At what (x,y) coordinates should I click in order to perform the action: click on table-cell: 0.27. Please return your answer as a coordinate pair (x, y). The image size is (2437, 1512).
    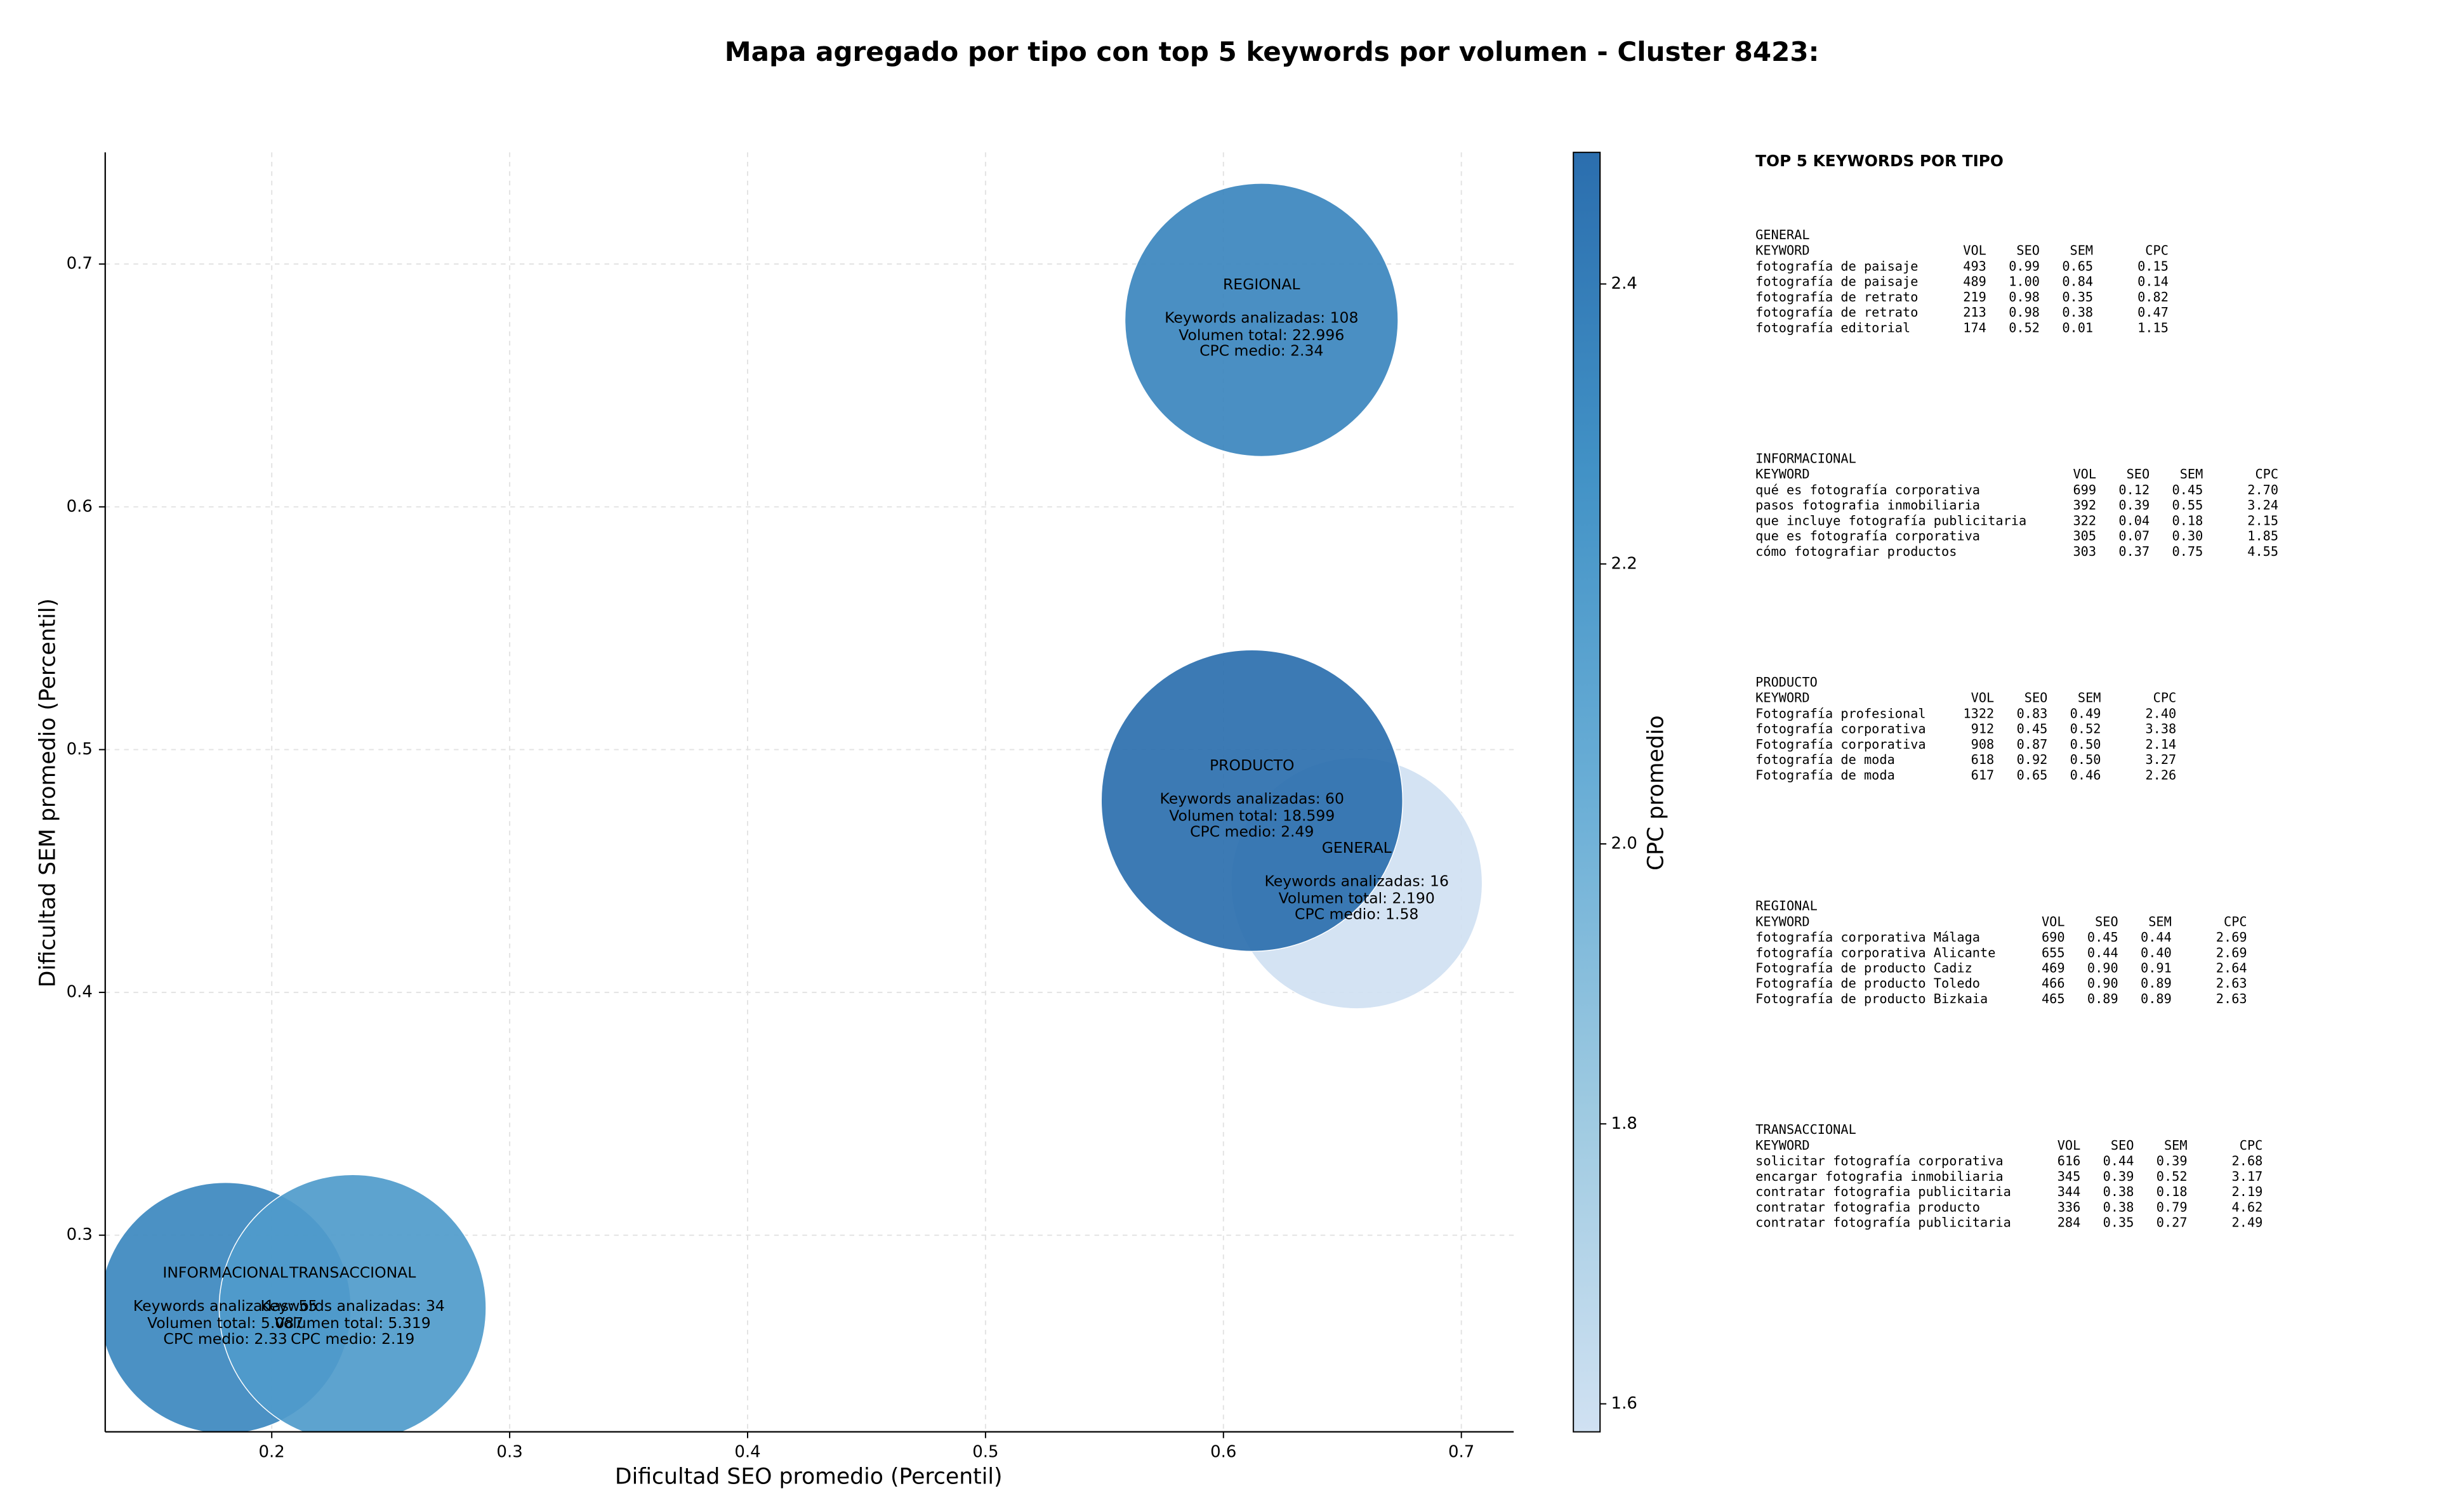
    Looking at the image, I should click on (2172, 1223).